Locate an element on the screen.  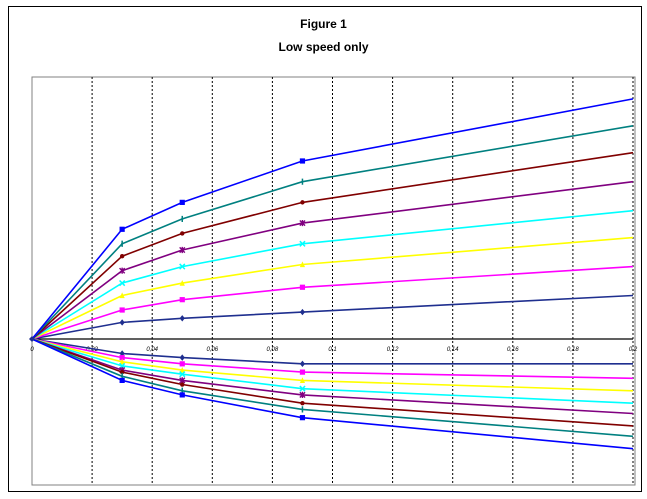
chart-subtitle: Low speed only is located at coordinates (323, 47).